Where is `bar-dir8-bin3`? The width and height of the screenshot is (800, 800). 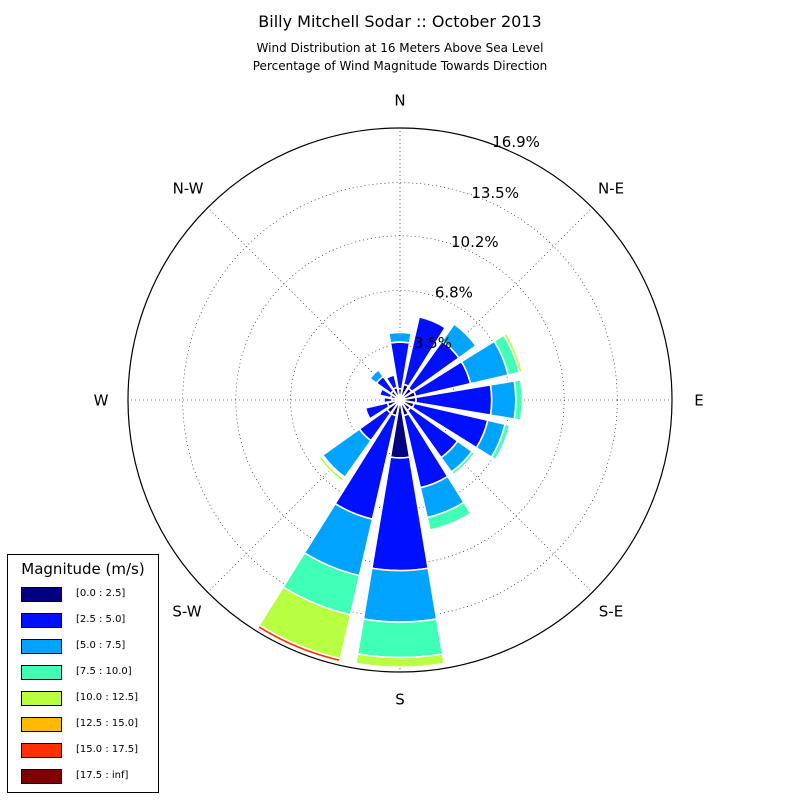
bar-dir8-bin3 is located at coordinates (400, 638).